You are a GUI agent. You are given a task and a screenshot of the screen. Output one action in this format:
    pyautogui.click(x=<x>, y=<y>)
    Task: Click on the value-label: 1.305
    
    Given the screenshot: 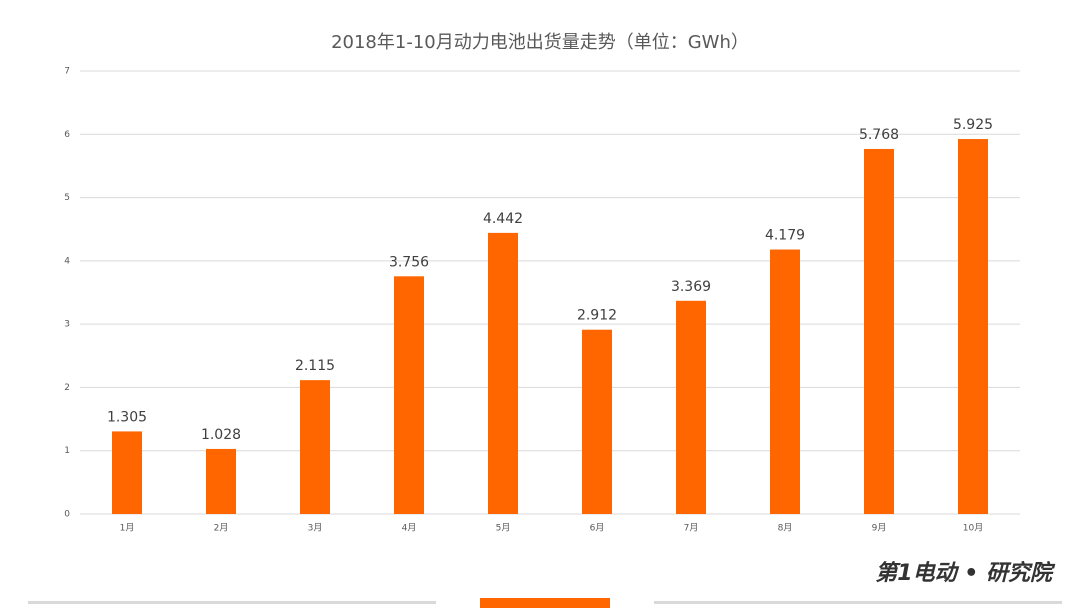 What is the action you would take?
    pyautogui.click(x=127, y=417)
    